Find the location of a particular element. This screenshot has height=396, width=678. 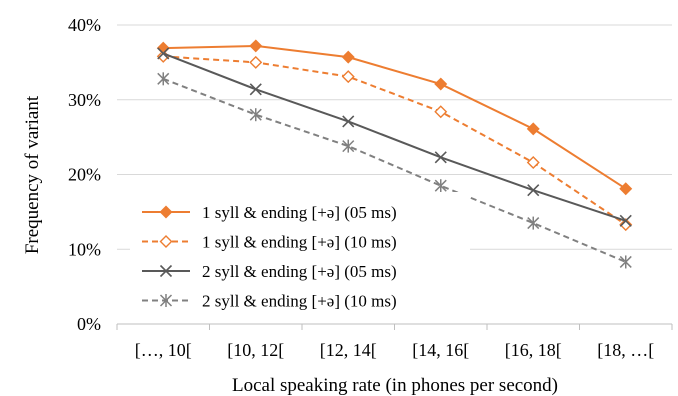

legend-entry: 2 syll & ending [+ə] (05 ms) is located at coordinates (269, 271).